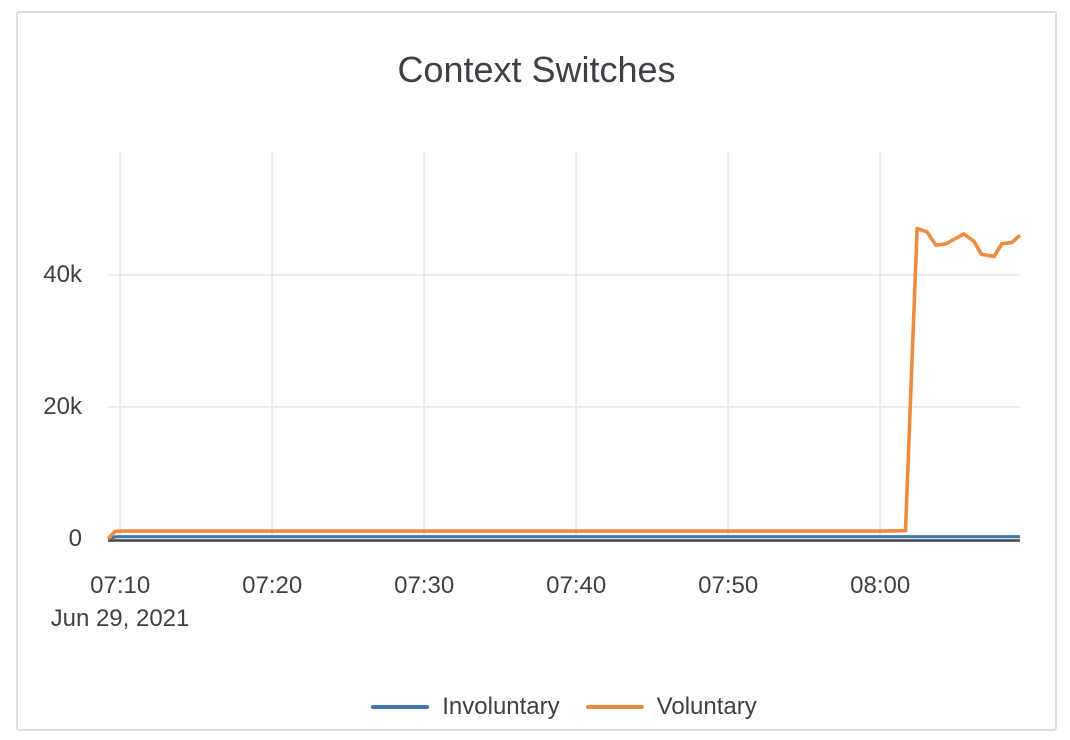 This screenshot has height=740, width=1070. I want to click on x-tick-label: 07:50, so click(728, 585).